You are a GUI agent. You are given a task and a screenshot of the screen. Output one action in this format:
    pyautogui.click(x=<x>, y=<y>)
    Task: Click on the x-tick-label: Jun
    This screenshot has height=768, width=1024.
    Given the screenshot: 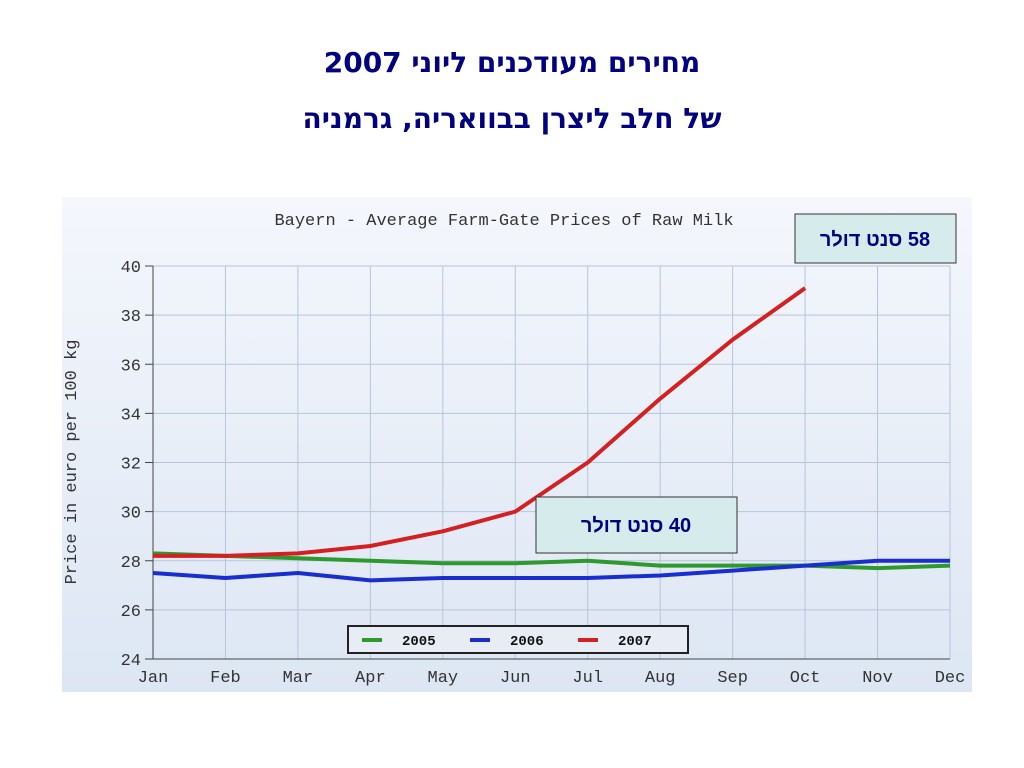 What is the action you would take?
    pyautogui.click(x=515, y=678)
    